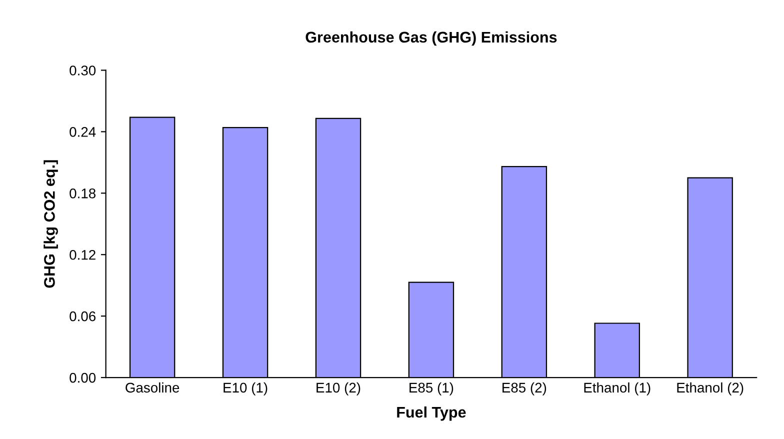 This screenshot has width=784, height=439. I want to click on x-tick-label: Ethanol (1), so click(617, 389).